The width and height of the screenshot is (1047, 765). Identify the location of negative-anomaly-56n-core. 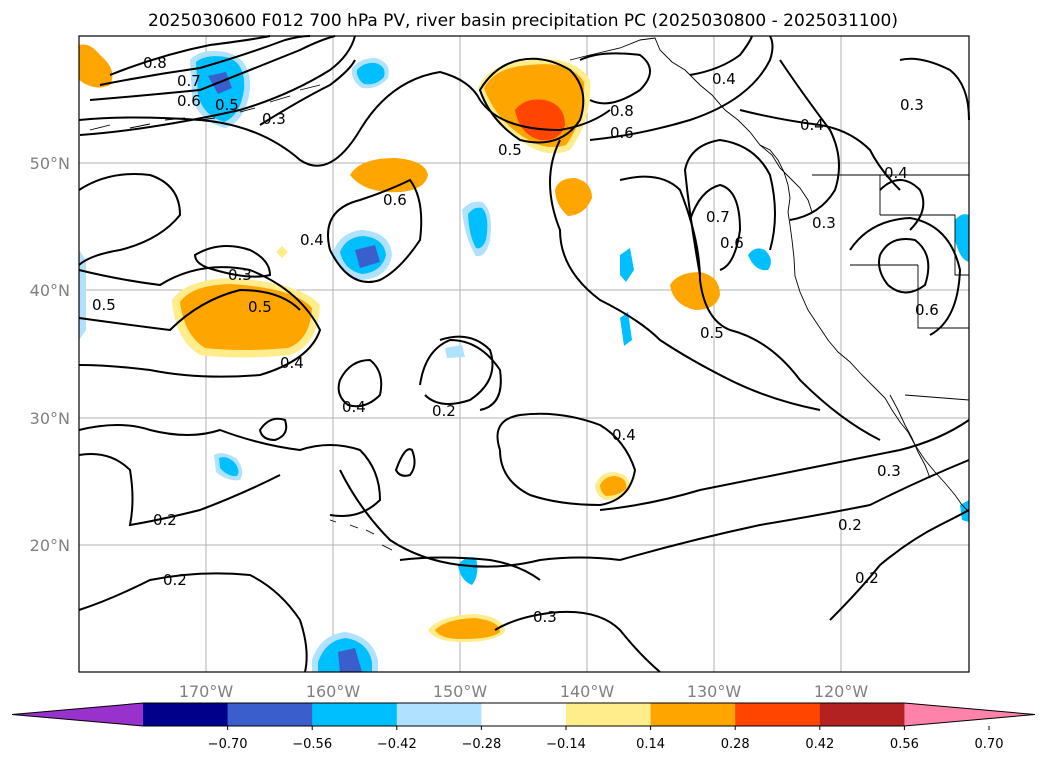
(370, 73).